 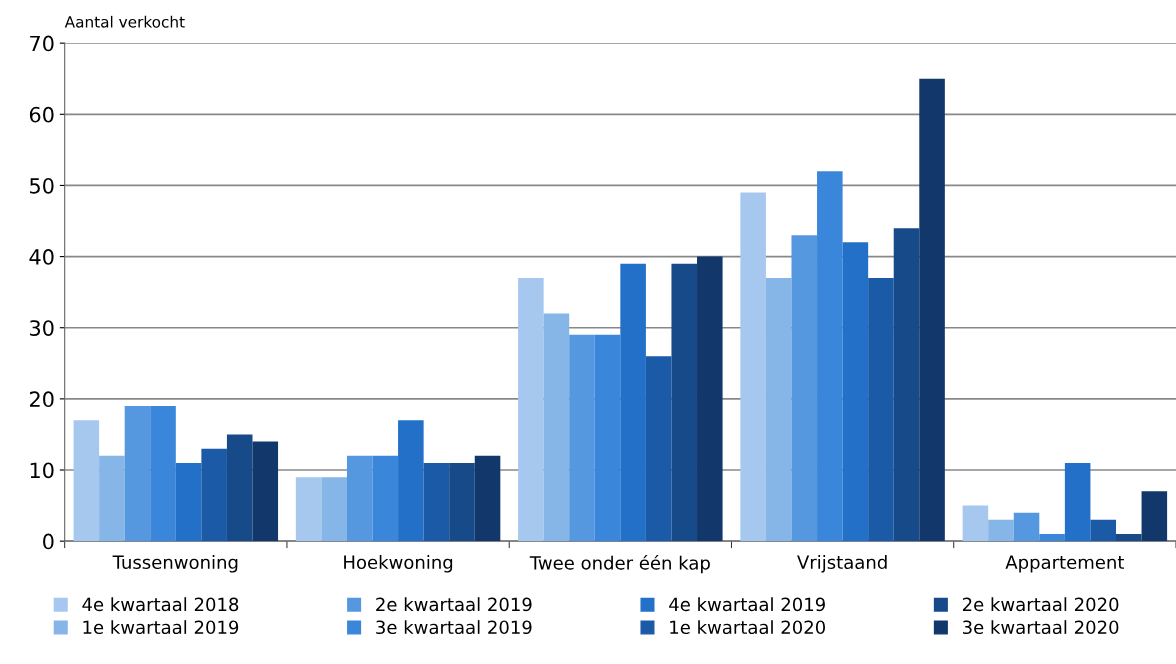 I want to click on legend-label: 3e kwartaal 2019, so click(x=454, y=627).